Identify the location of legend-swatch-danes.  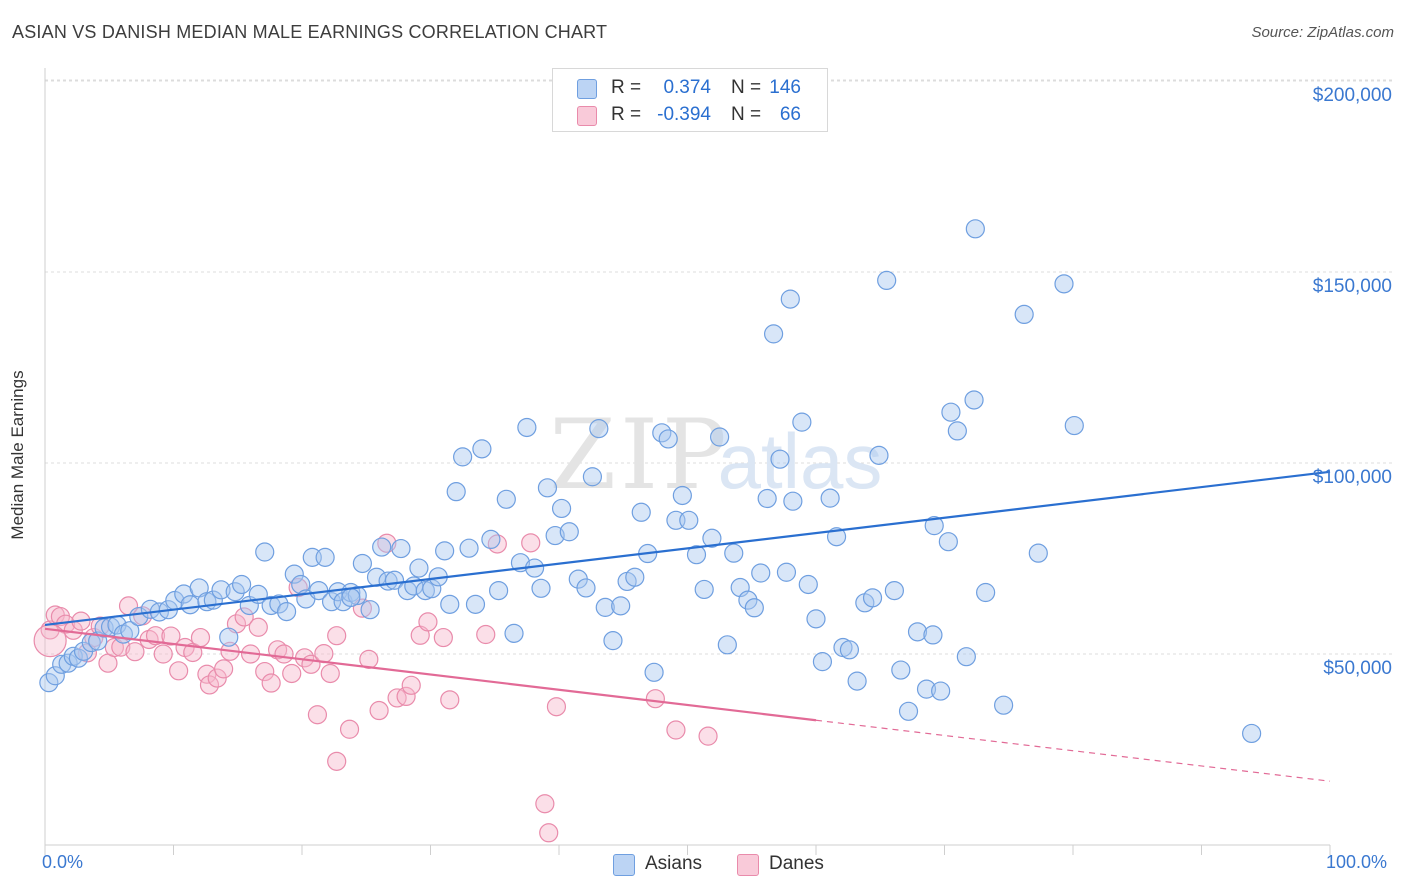
(587, 116).